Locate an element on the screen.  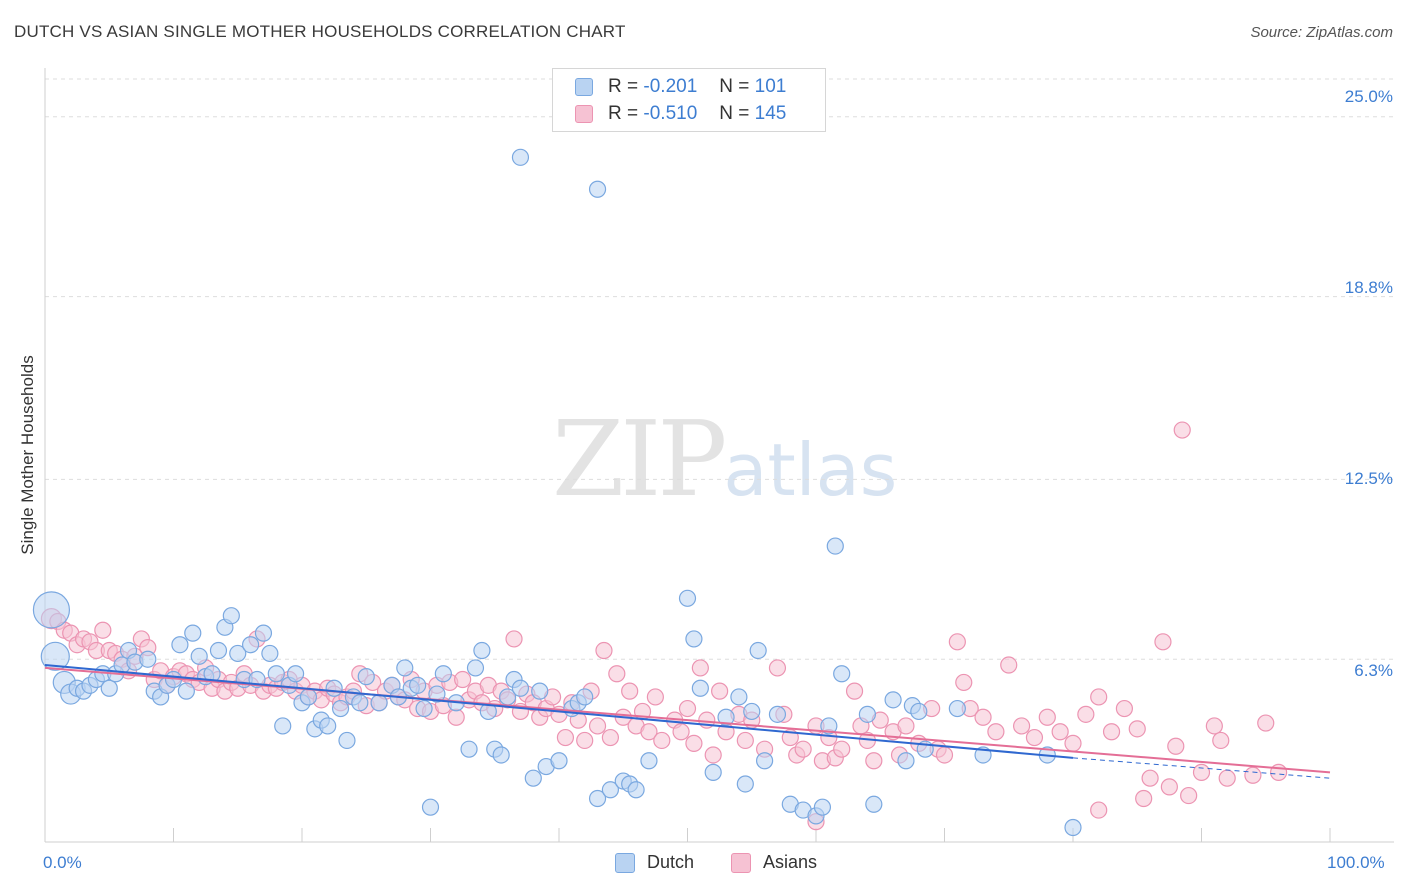
asian-swatch is located at coordinates (584, 114).